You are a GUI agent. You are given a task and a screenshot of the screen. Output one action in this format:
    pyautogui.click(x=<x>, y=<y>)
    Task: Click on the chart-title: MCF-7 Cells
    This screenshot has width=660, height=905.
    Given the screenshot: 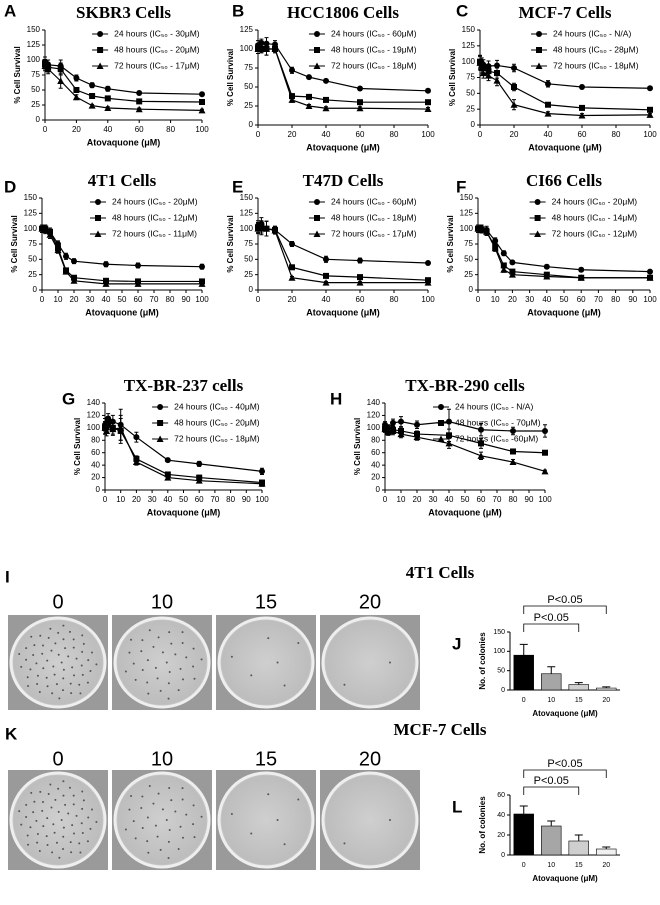 What is the action you would take?
    pyautogui.click(x=564, y=12)
    